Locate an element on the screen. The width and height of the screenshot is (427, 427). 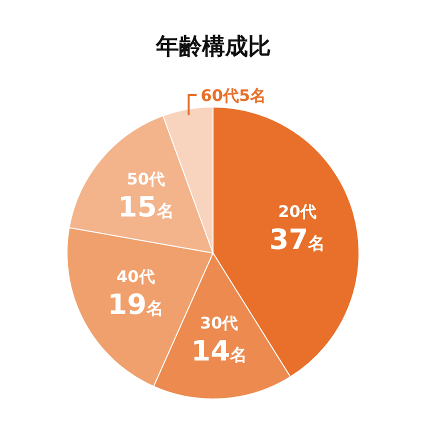
slice-label: 20代 is located at coordinates (297, 211).